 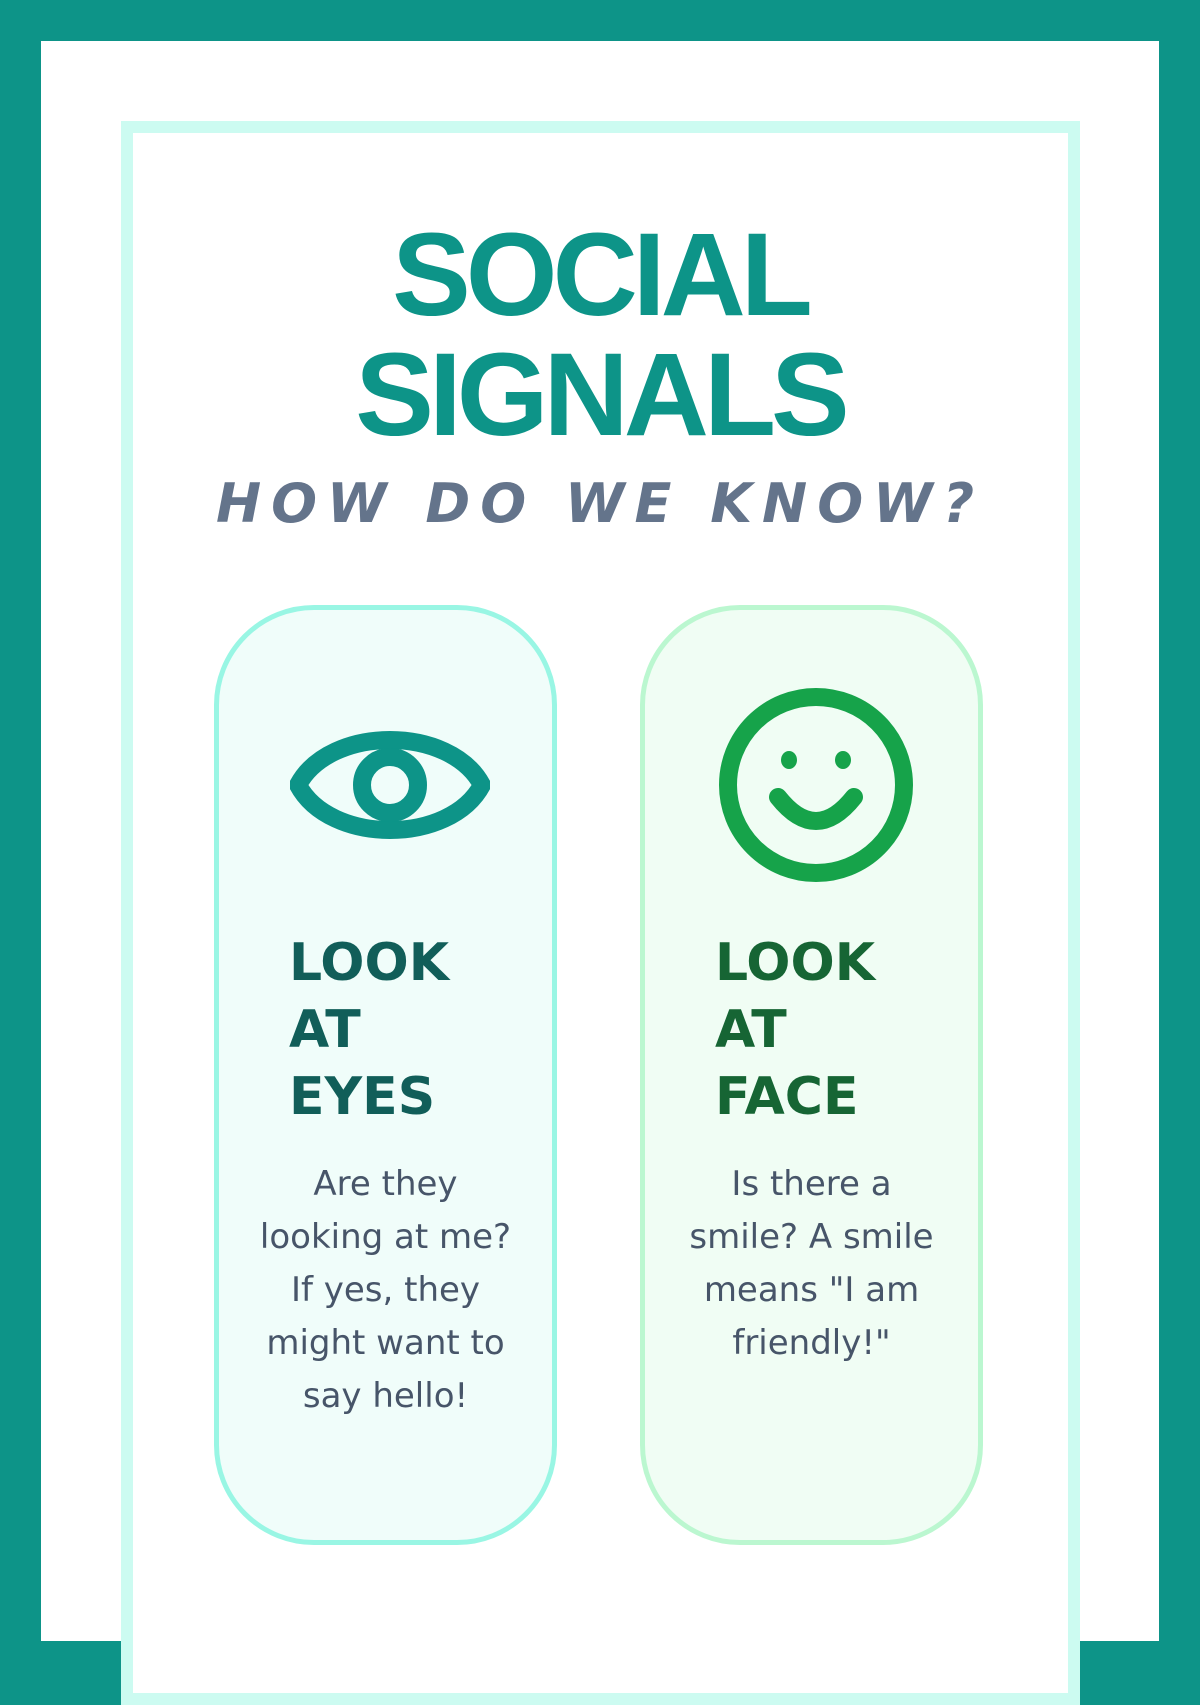 I want to click on card-heading: LOOK AT FACE, so click(x=795, y=1030).